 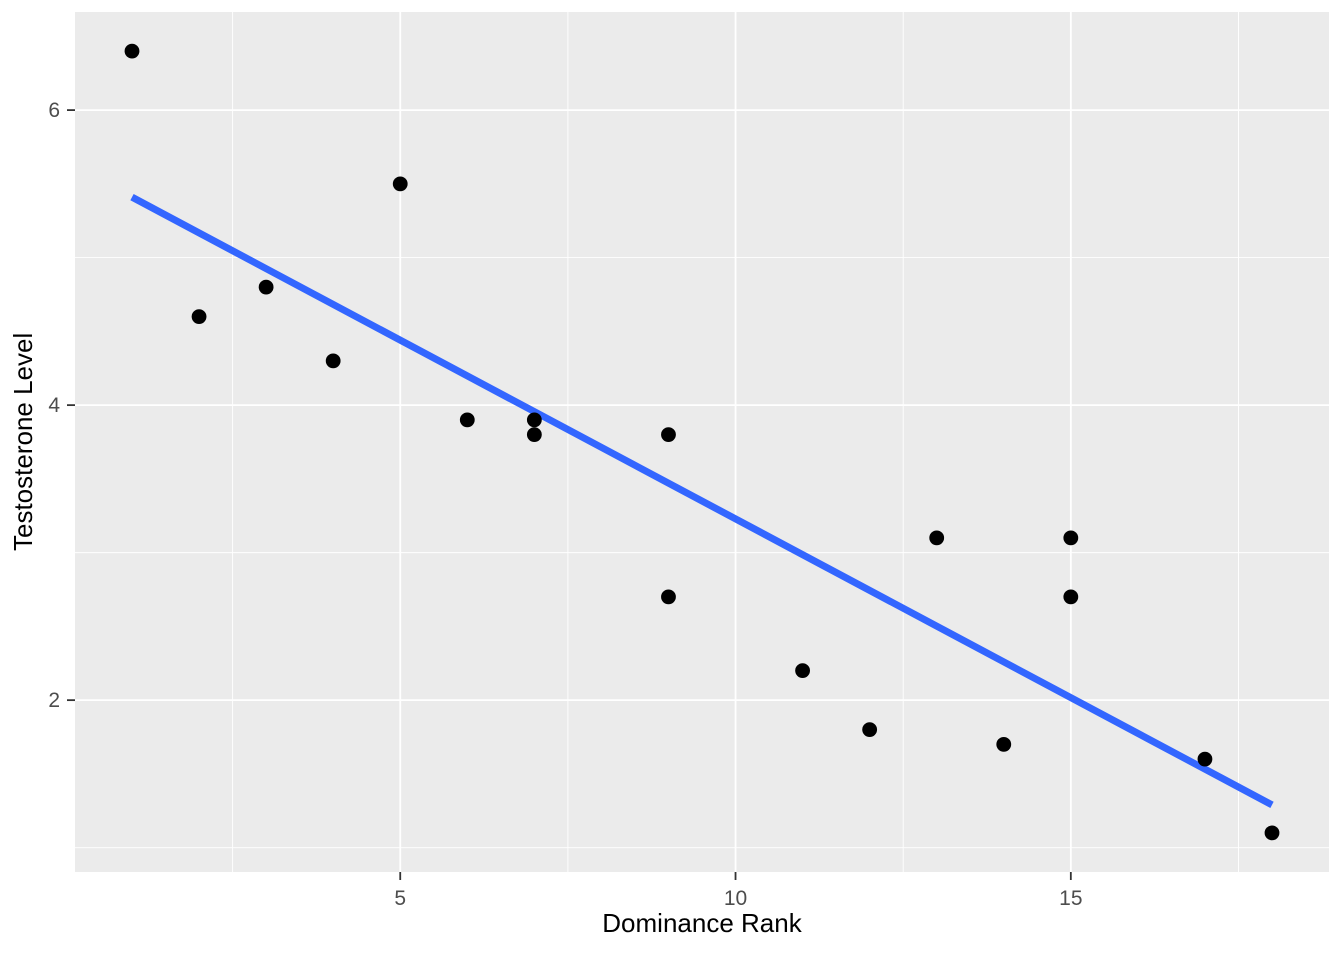 What do you see at coordinates (54, 700) in the screenshot?
I see `y-tick-label: 2` at bounding box center [54, 700].